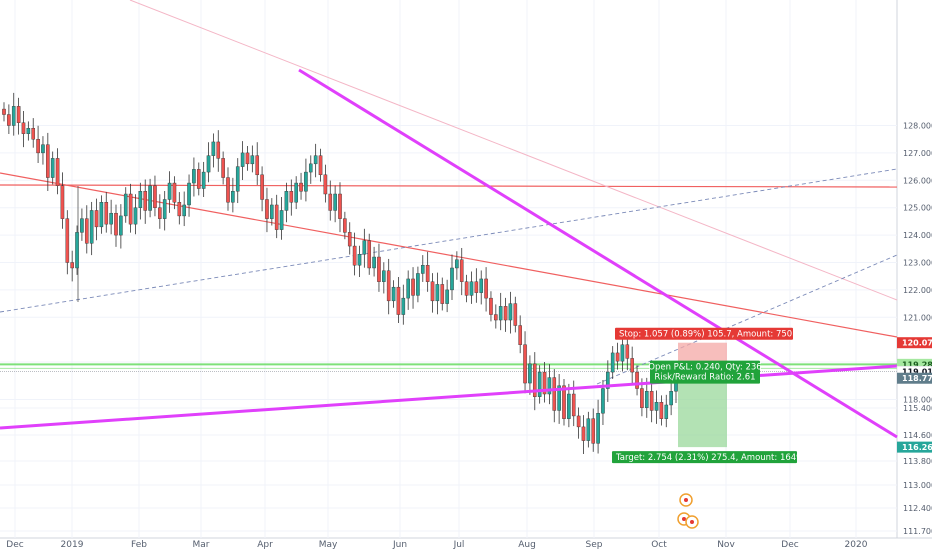  I want to click on price-tick-label: 112.400, so click(917, 508).